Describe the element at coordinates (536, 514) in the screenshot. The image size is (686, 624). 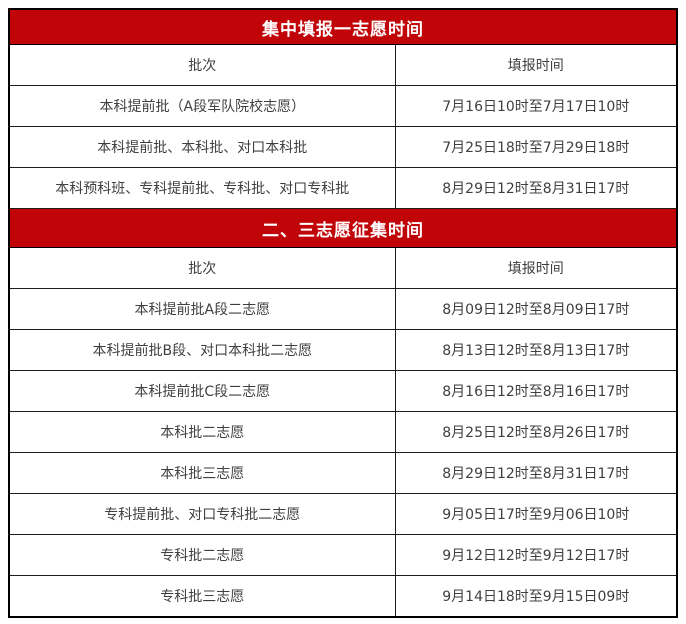
I see `time-cell: 9月05日17时至9月06日10时` at that location.